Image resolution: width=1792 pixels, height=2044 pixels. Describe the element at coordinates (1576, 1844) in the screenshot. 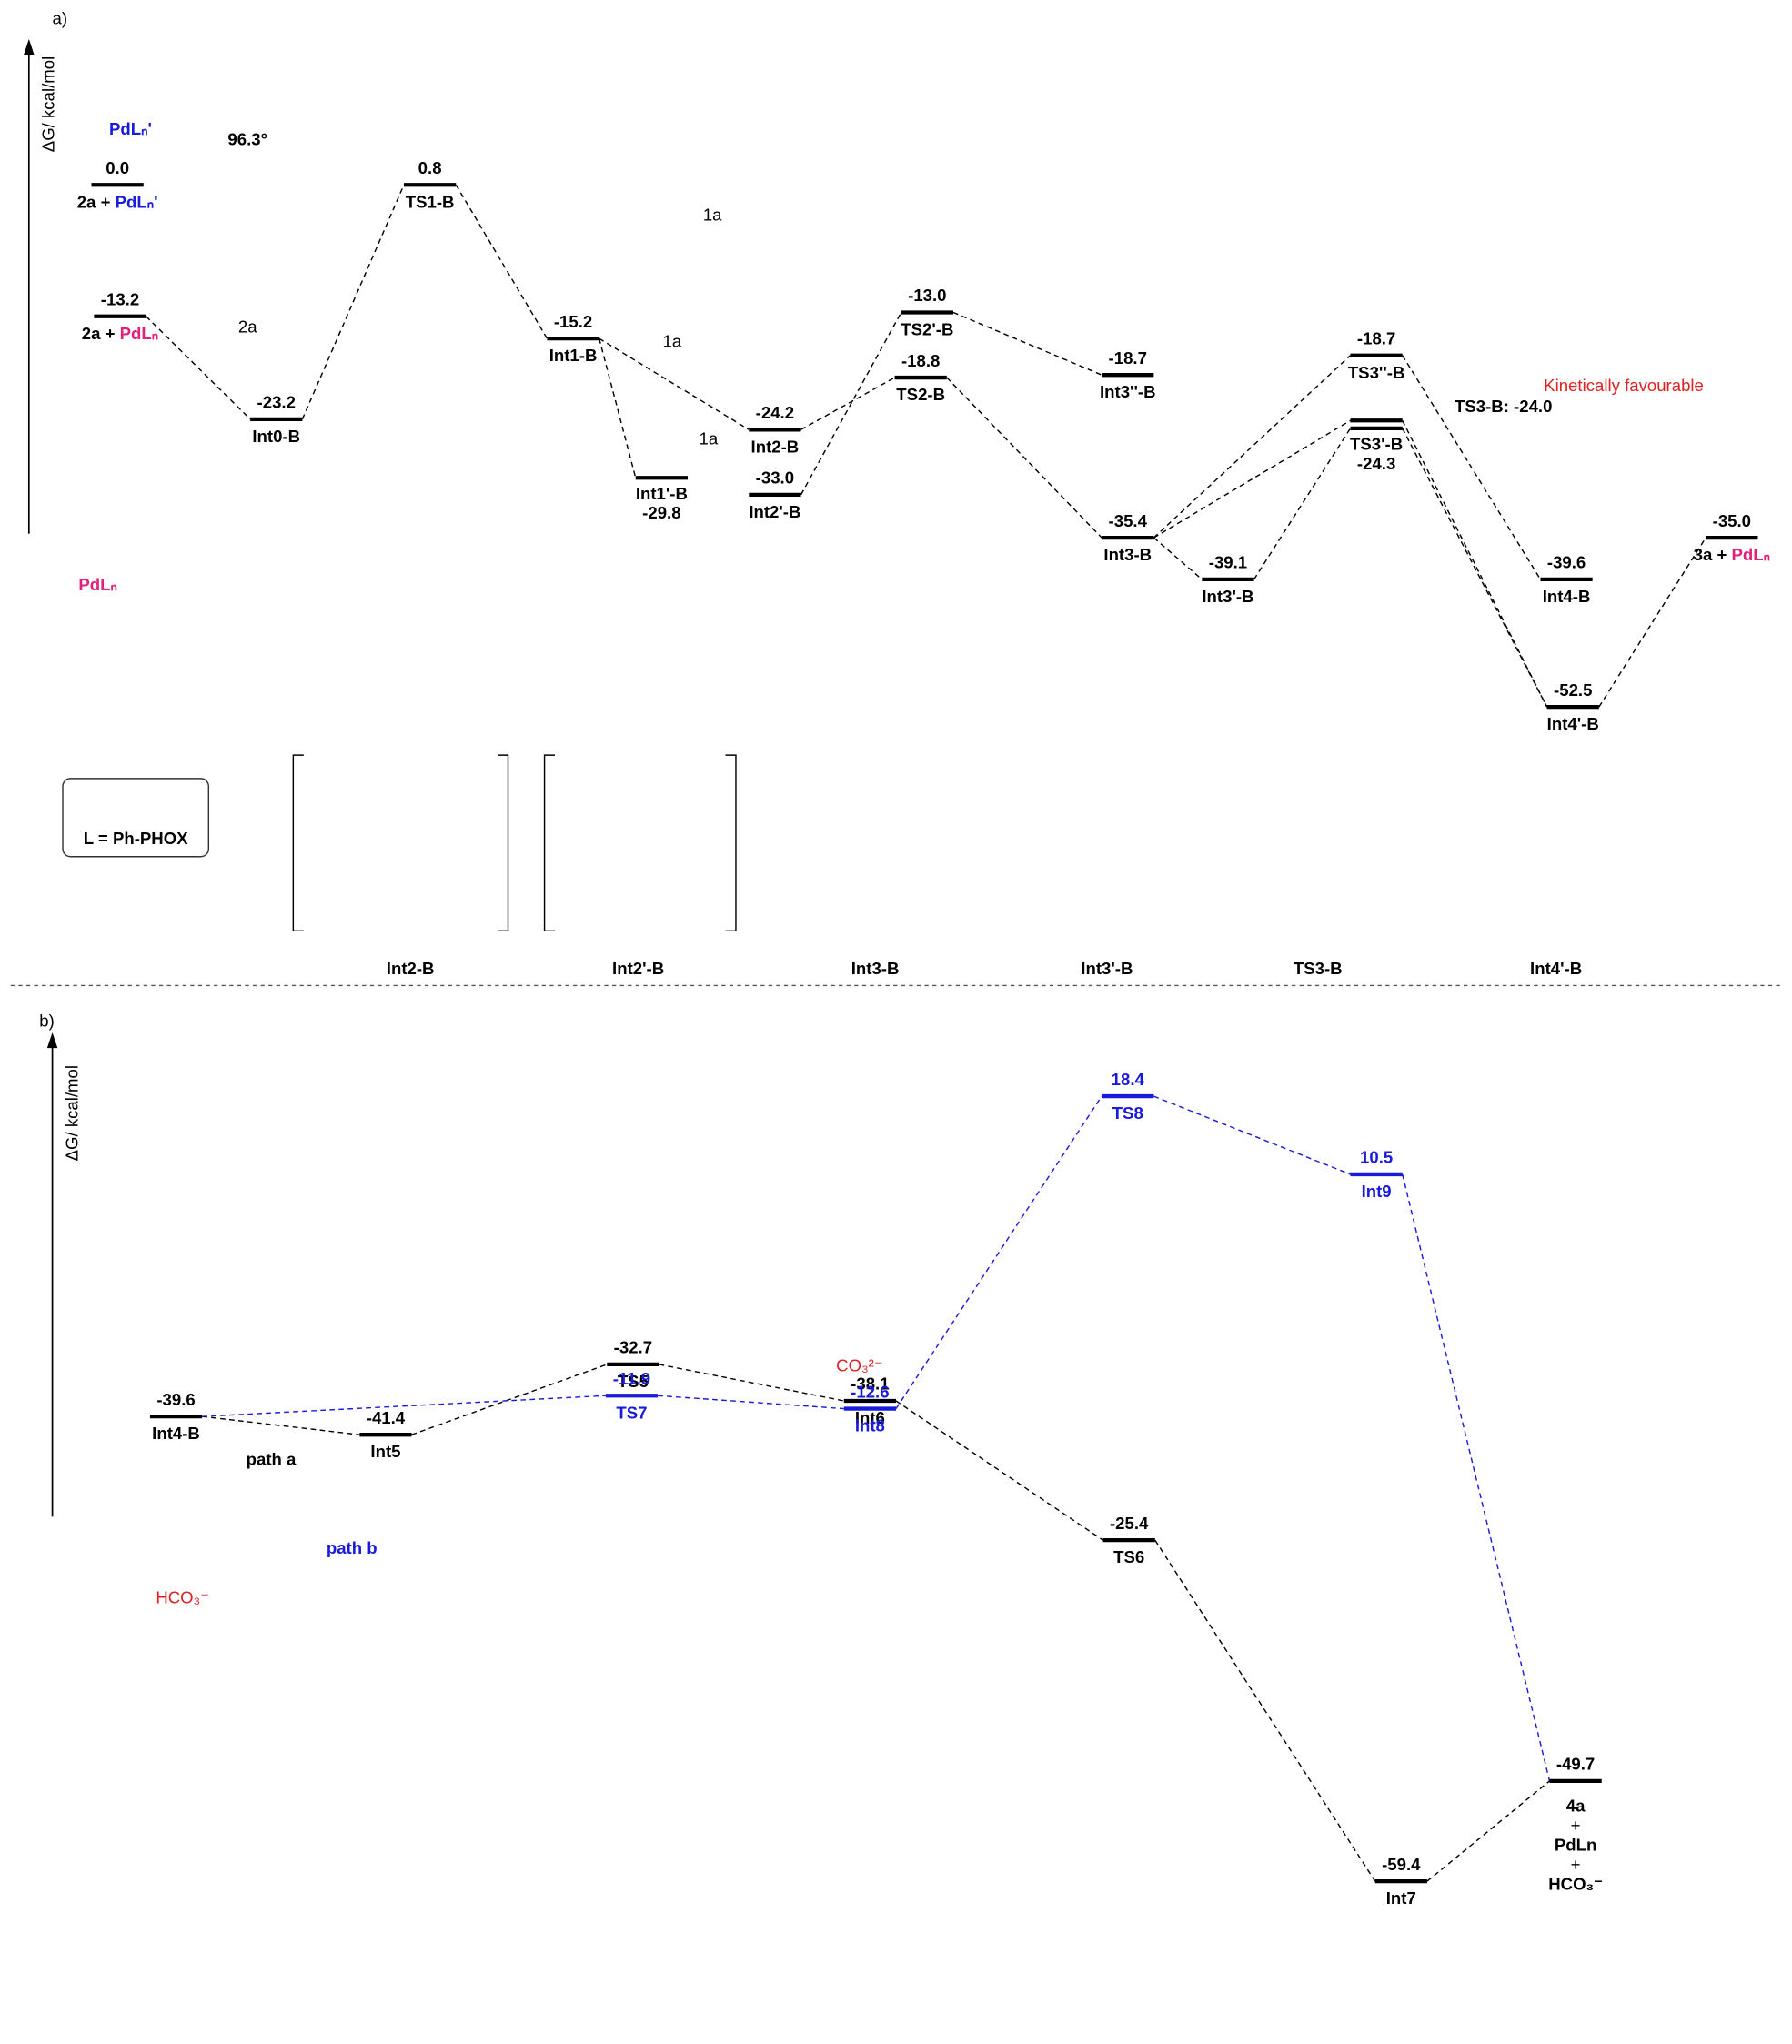

I see `level-name: PdLn` at that location.